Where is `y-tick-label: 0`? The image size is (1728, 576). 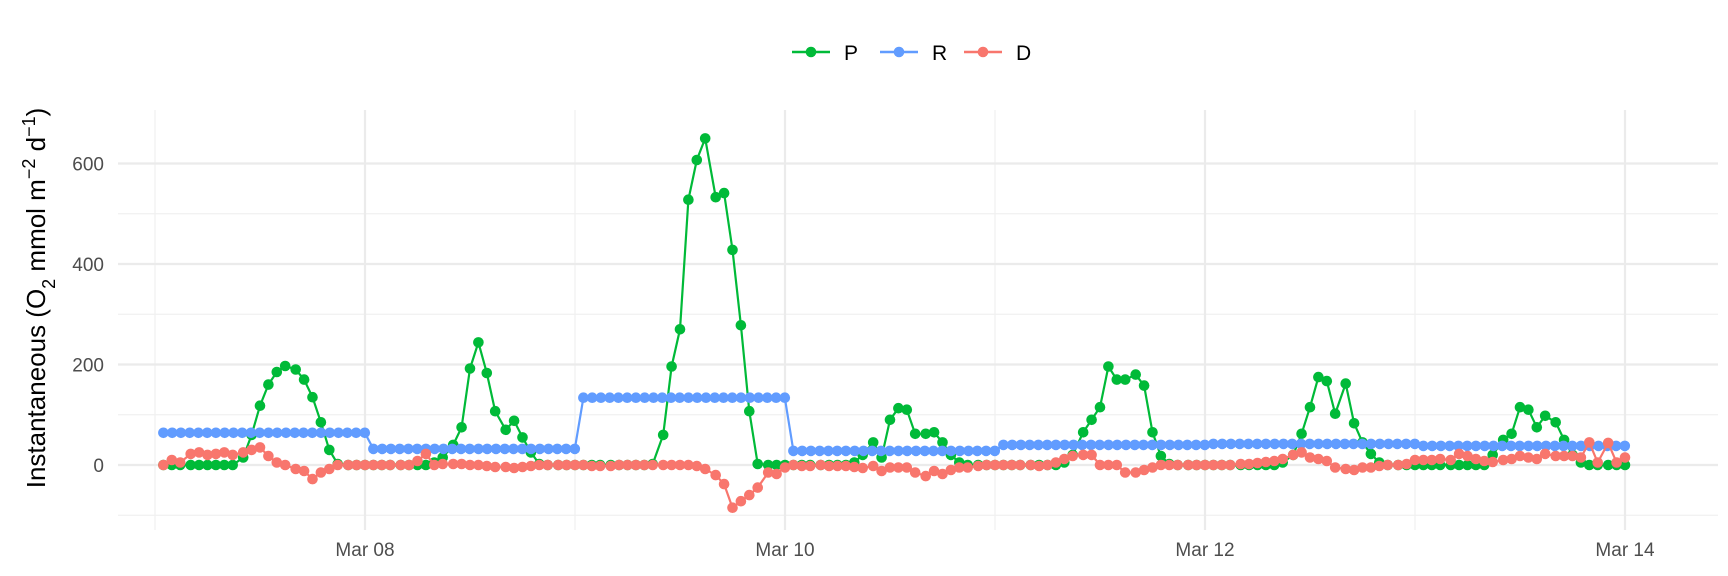
y-tick-label: 0 is located at coordinates (98, 466).